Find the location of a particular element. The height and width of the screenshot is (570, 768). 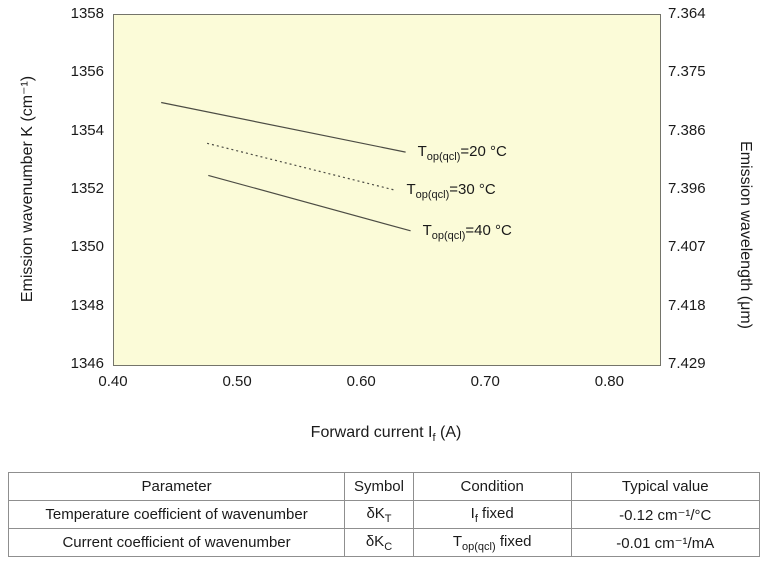

series-label-text: =40 °C is located at coordinates (488, 230).